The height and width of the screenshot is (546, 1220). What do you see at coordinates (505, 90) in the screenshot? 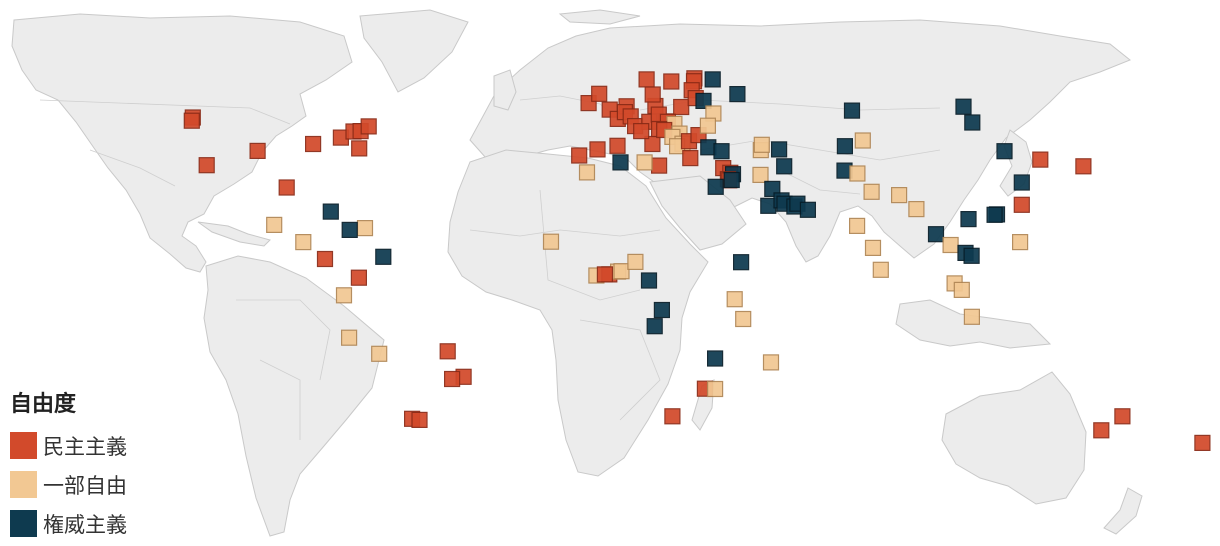
I see `british-isles-shape` at bounding box center [505, 90].